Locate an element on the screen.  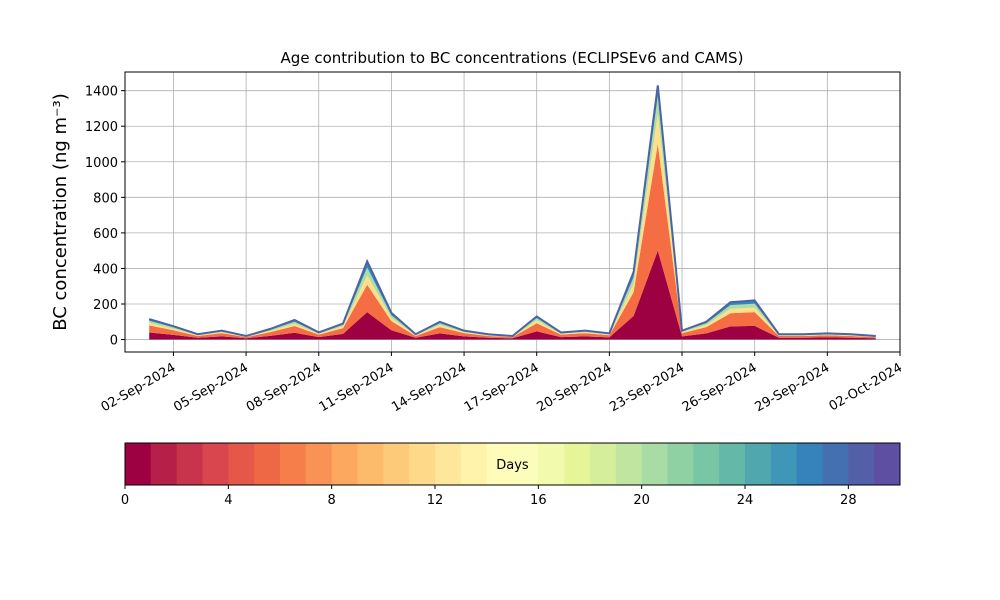
x-tick-label: 29-Sep-2024 is located at coordinates (793, 387).